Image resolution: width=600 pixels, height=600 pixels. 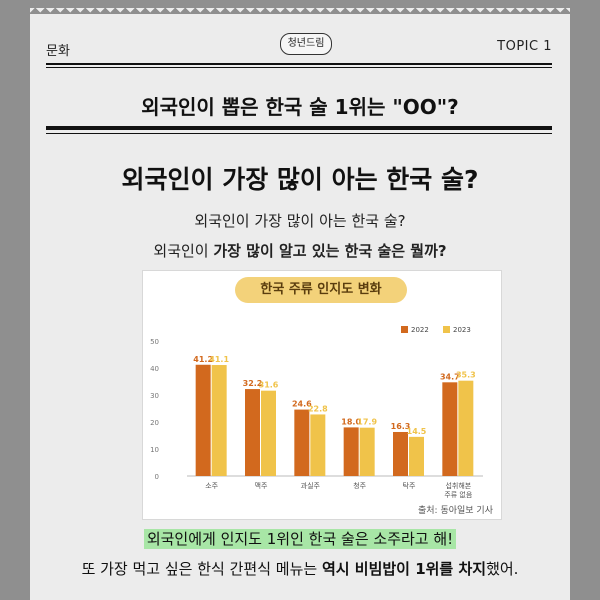 What do you see at coordinates (458, 495) in the screenshot?
I see `x-tick-label: 주류 없음` at bounding box center [458, 495].